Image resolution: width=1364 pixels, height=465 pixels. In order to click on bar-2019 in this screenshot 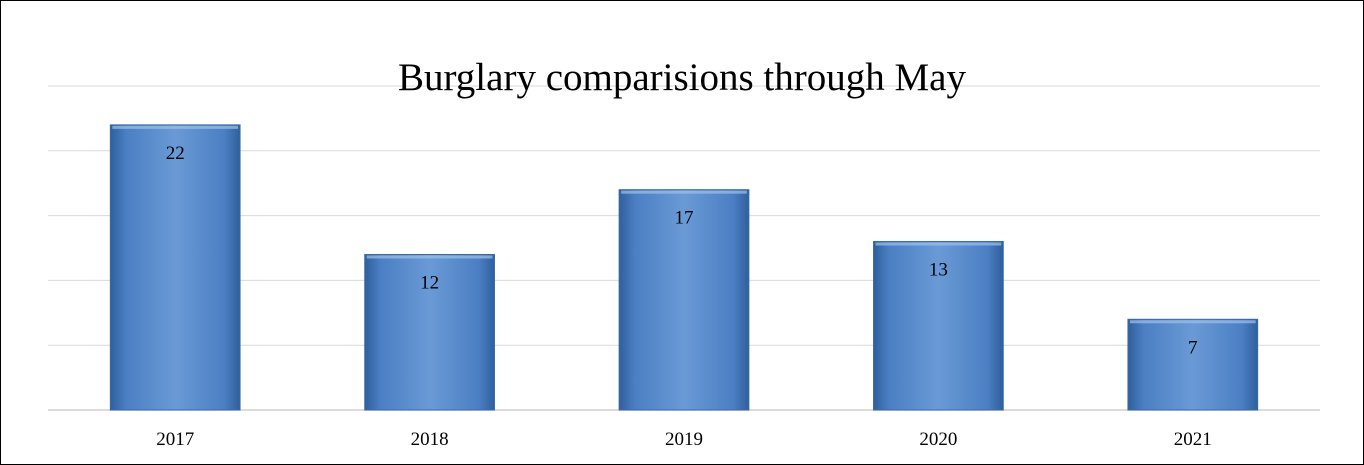, I will do `click(684, 300)`.